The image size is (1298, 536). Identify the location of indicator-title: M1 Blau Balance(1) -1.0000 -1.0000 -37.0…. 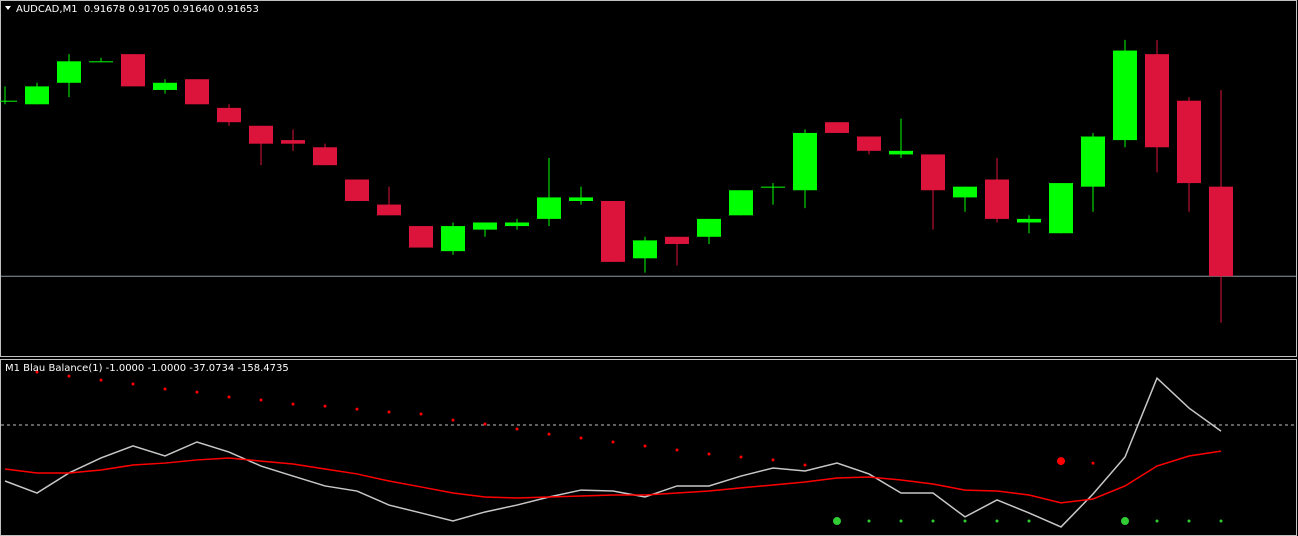
(147, 368).